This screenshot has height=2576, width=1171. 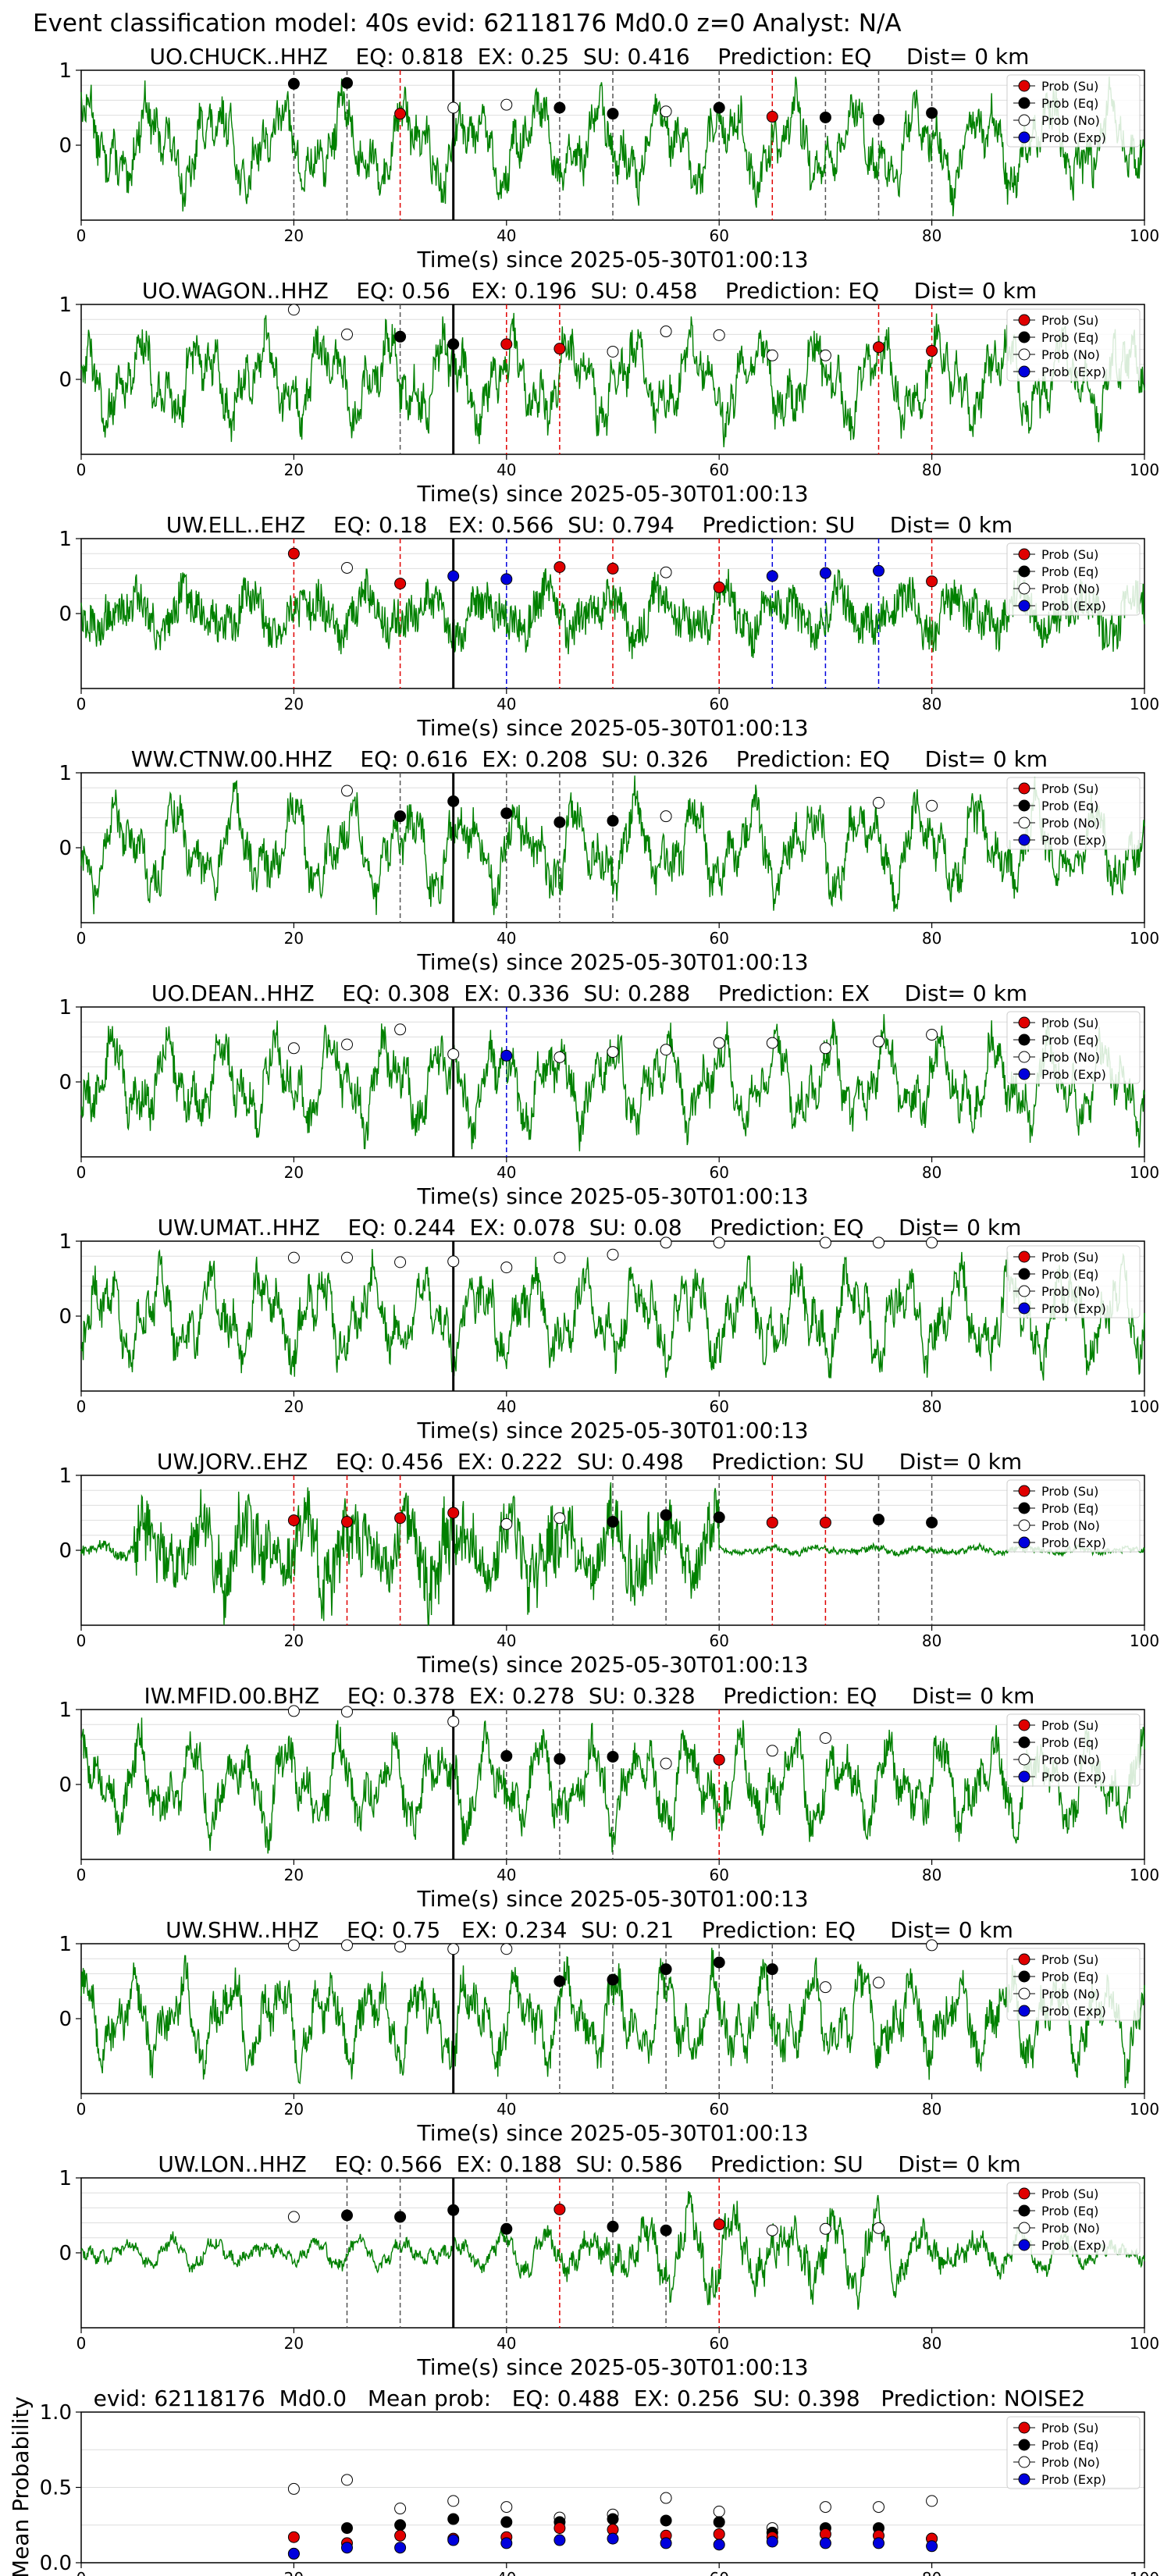 I want to click on waveform-trace, so click(x=612, y=1314).